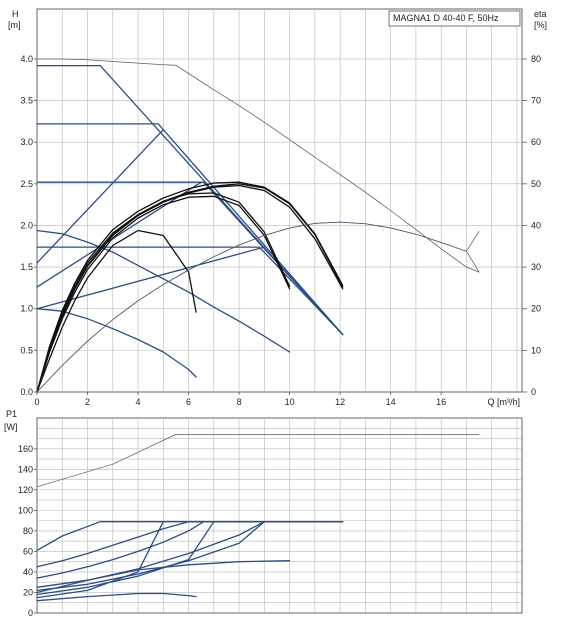  I want to click on p1-tick-label: 20, so click(28, 592).